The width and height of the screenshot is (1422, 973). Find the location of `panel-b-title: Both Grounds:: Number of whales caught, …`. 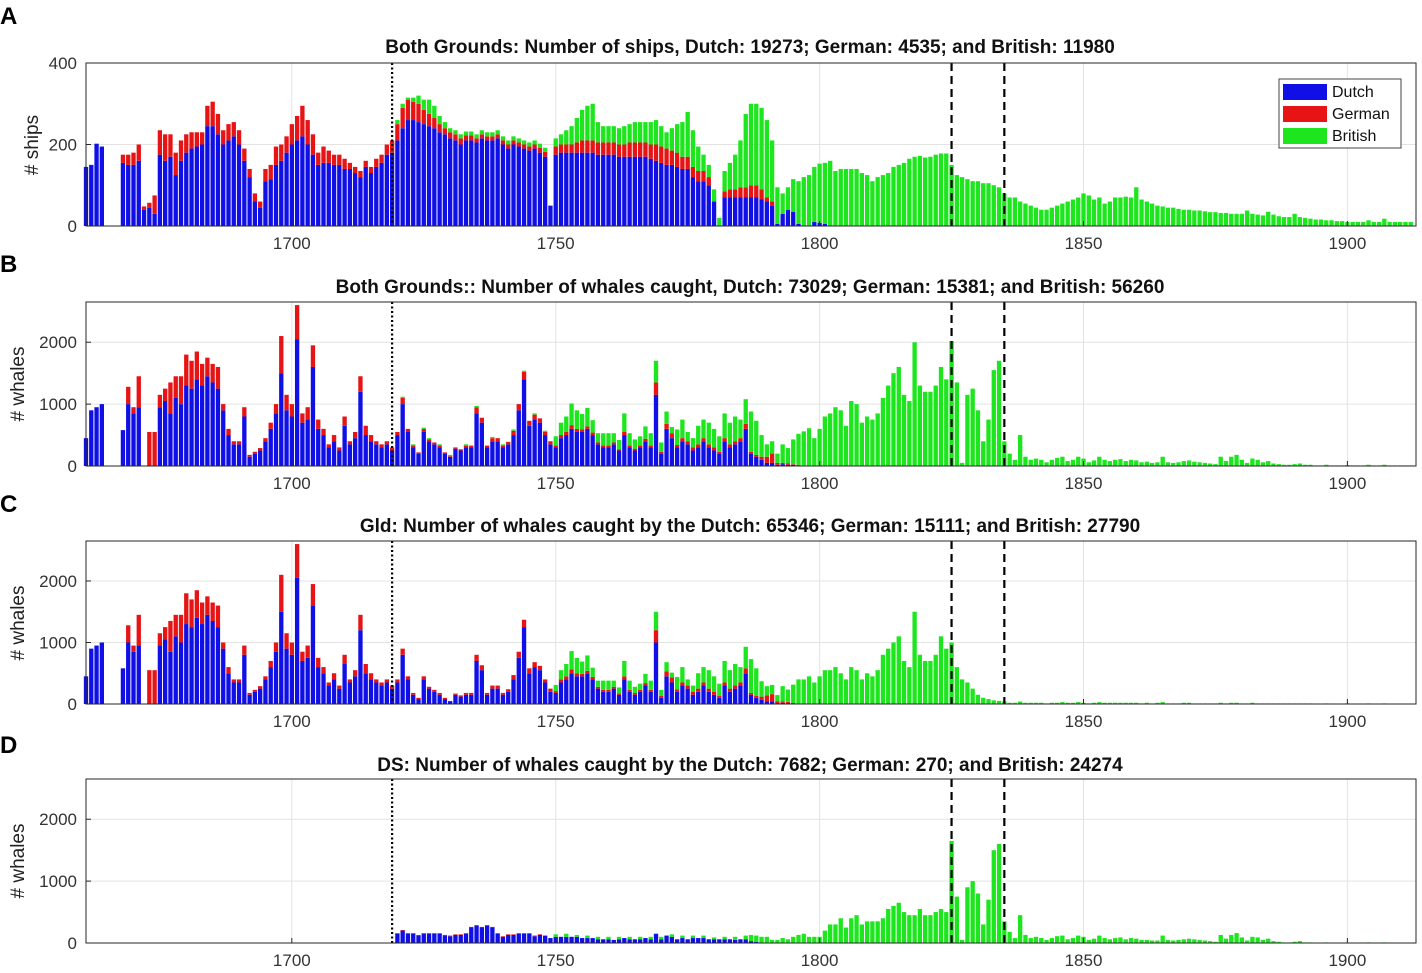

panel-b-title: Both Grounds:: Number of whales caught, … is located at coordinates (750, 287).